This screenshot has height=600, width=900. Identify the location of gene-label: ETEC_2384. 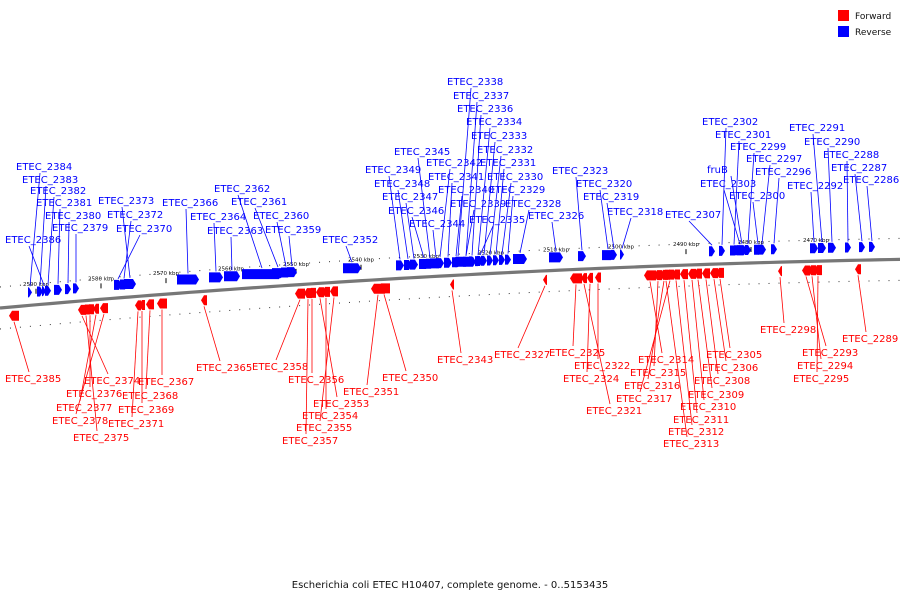
(44, 167).